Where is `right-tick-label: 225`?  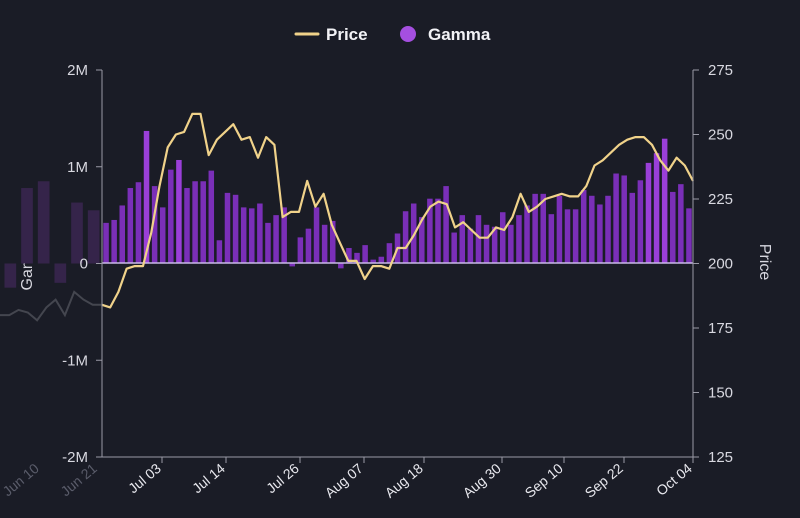 right-tick-label: 225 is located at coordinates (720, 199).